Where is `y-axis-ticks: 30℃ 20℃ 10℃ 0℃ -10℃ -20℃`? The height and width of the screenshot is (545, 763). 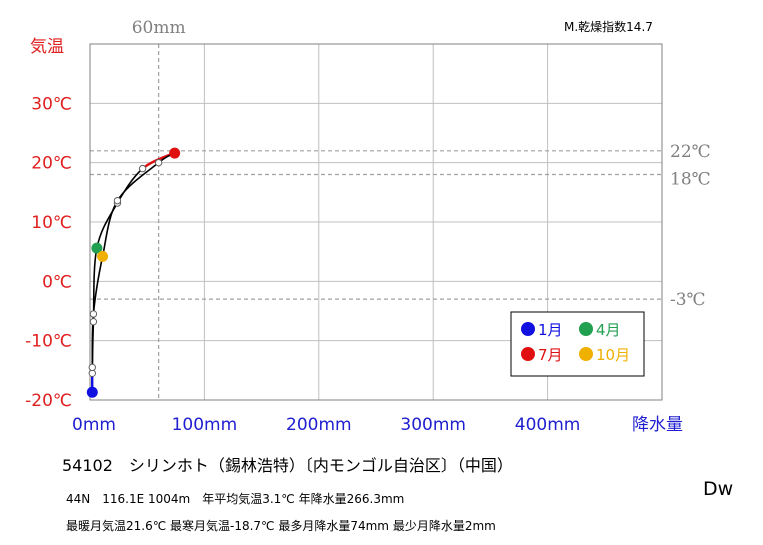
y-axis-ticks: 30℃ 20℃ 10℃ 0℃ -10℃ -20℃ is located at coordinates (48, 252).